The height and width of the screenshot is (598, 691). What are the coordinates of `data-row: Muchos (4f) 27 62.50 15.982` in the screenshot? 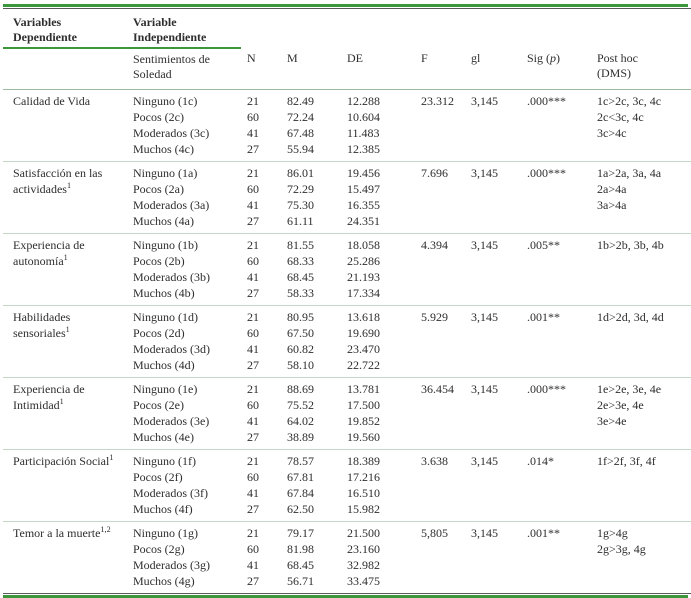 It's located at (347, 511).